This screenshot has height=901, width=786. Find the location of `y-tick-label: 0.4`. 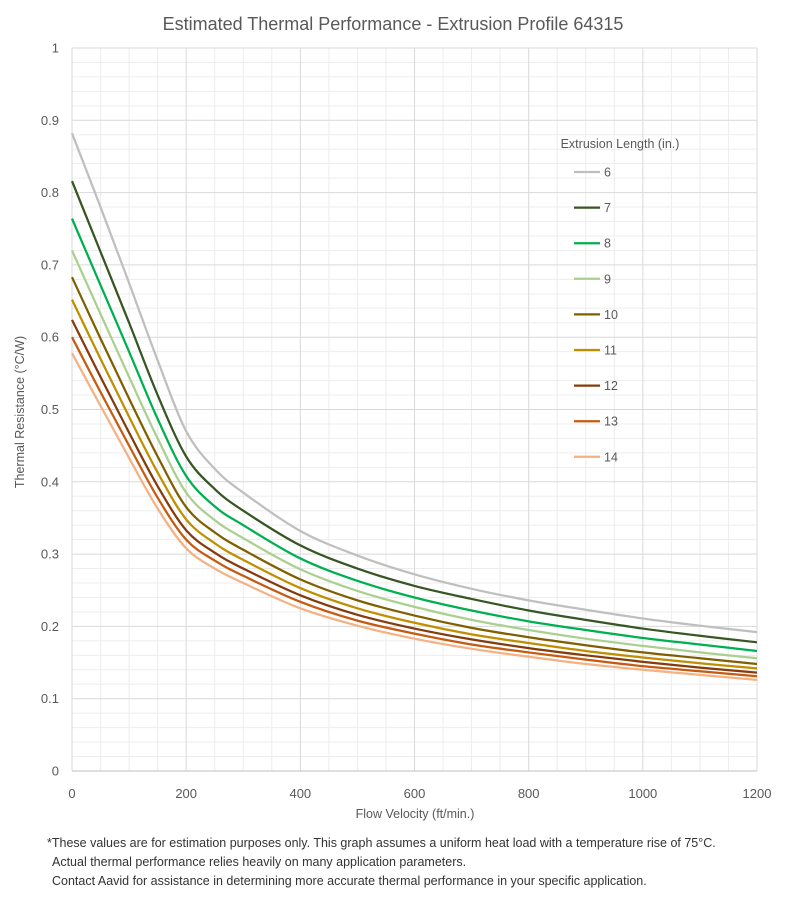

y-tick-label: 0.4 is located at coordinates (50, 481).